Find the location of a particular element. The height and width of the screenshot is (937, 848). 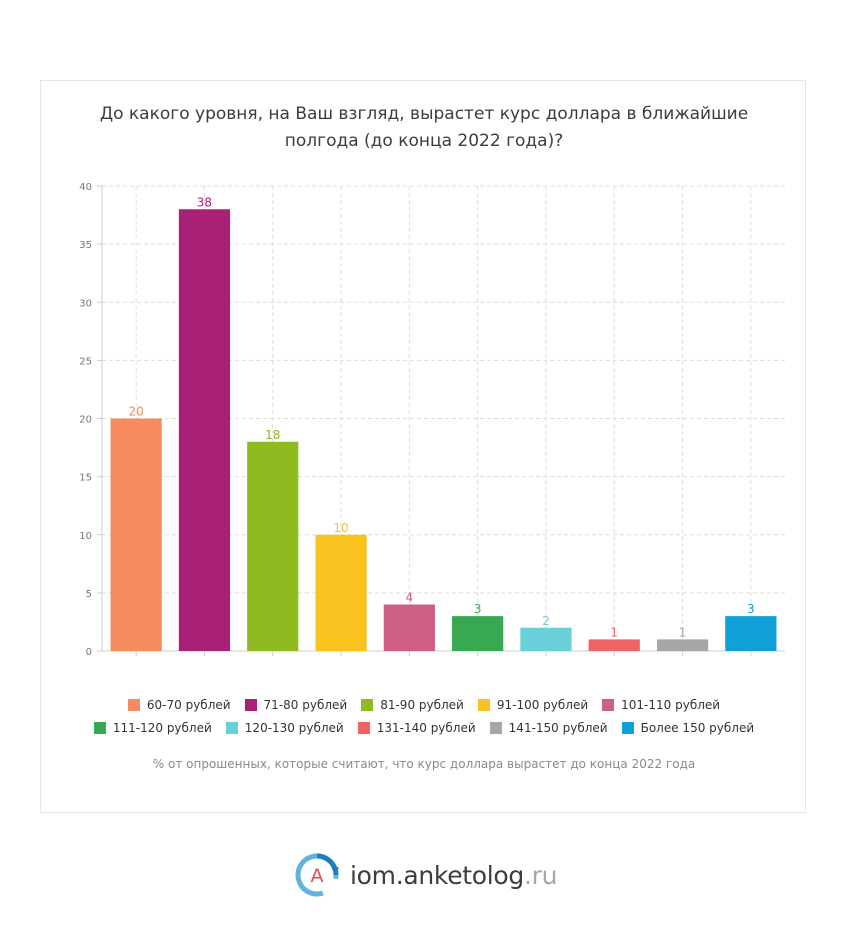

brand-footer: A iom.anketolog.ru is located at coordinates (425, 875).